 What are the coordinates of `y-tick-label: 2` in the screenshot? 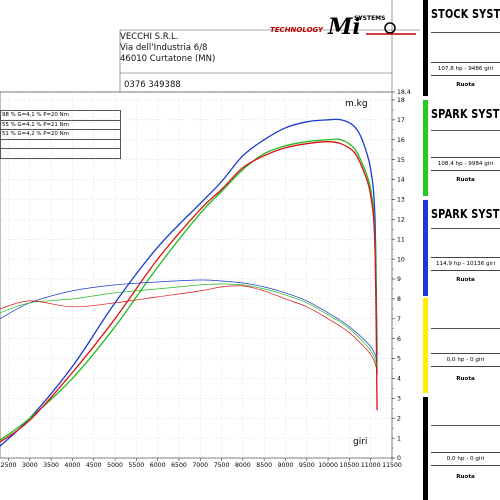 It's located at (399, 418).